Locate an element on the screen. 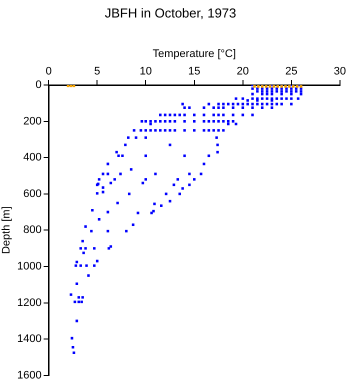 The height and width of the screenshot is (384, 348). y-tick-label: 400 is located at coordinates (32, 158).